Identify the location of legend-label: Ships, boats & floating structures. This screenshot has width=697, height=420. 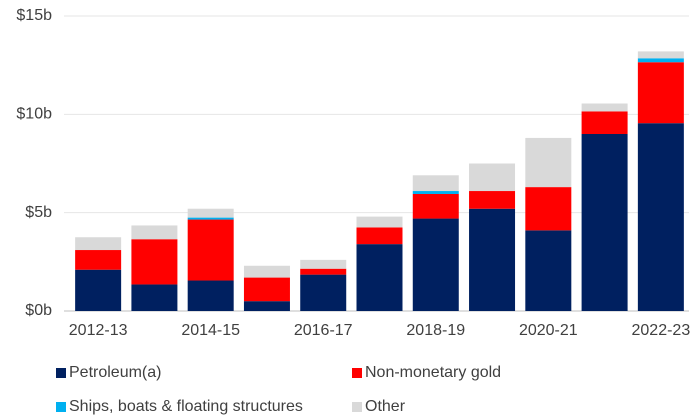
(186, 406).